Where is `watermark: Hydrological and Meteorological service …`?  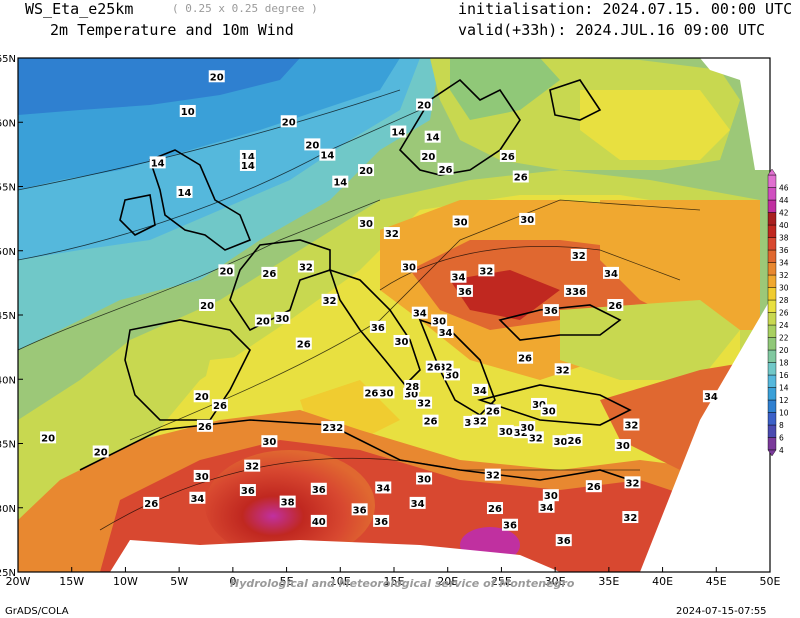
watermark: Hydrological and Meteorological service … is located at coordinates (402, 583).